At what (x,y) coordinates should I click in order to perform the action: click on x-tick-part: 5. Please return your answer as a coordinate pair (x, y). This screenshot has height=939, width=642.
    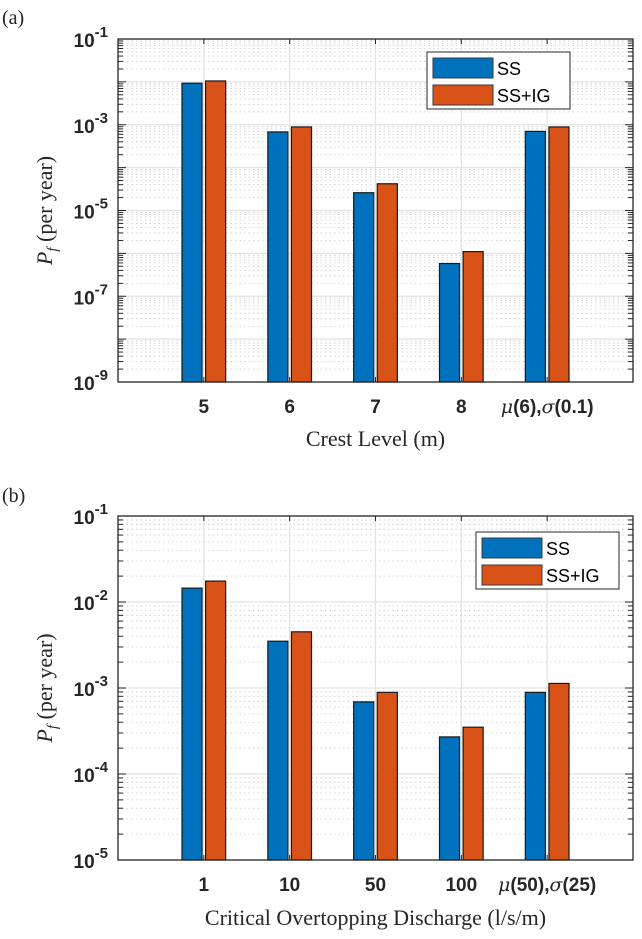
    Looking at the image, I should click on (204, 407).